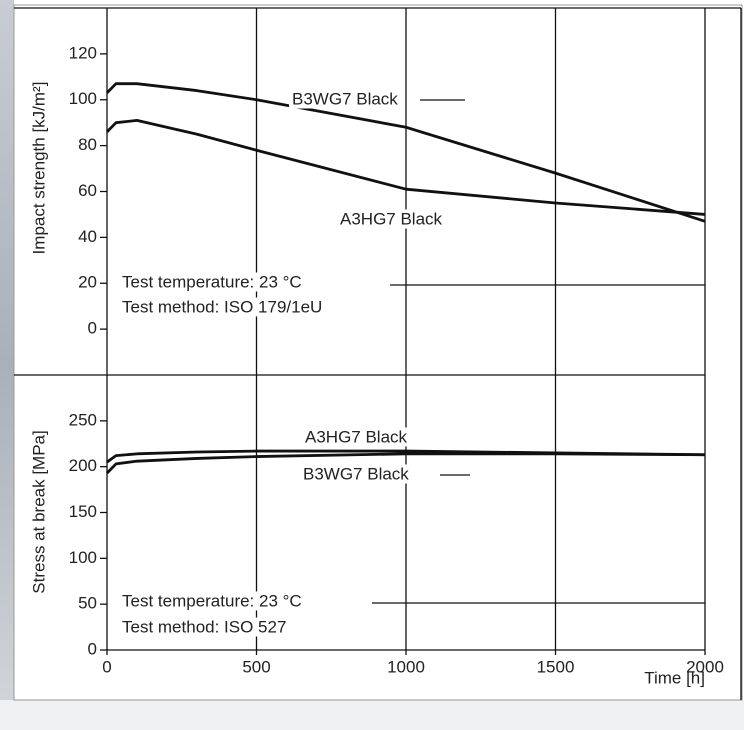  What do you see at coordinates (556, 666) in the screenshot?
I see `x-tick-label: 1500` at bounding box center [556, 666].